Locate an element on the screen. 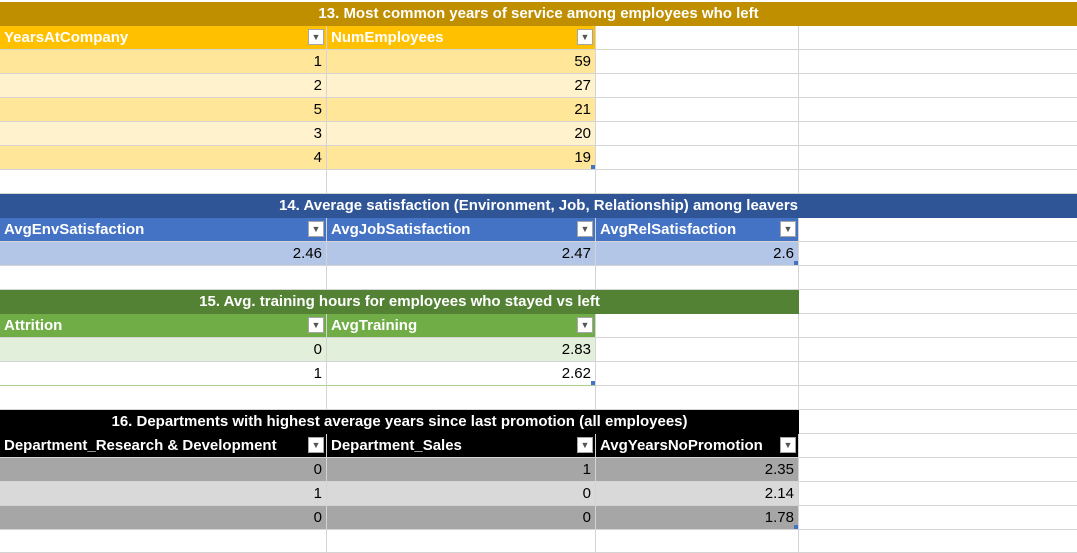  t13-cell: 4 is located at coordinates (163, 158).